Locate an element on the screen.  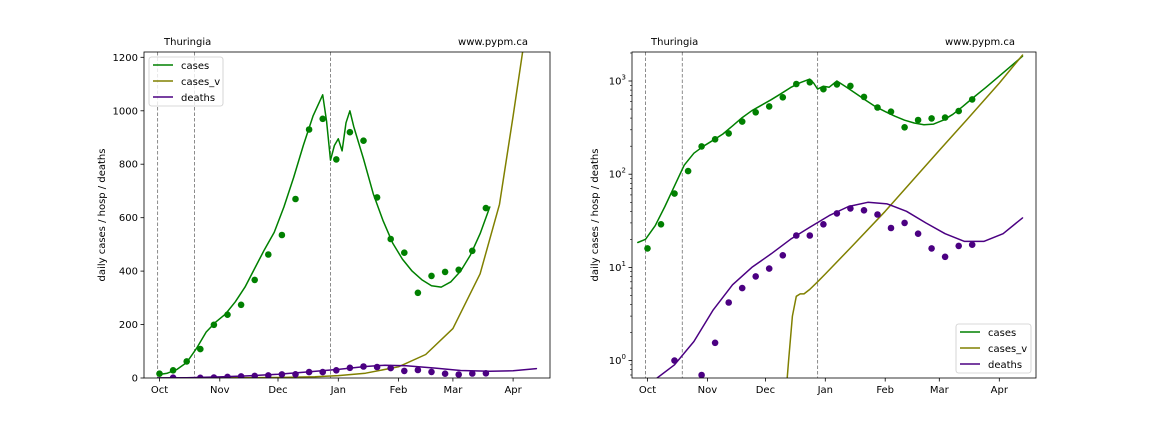
left-legend-box is located at coordinates (186, 81).